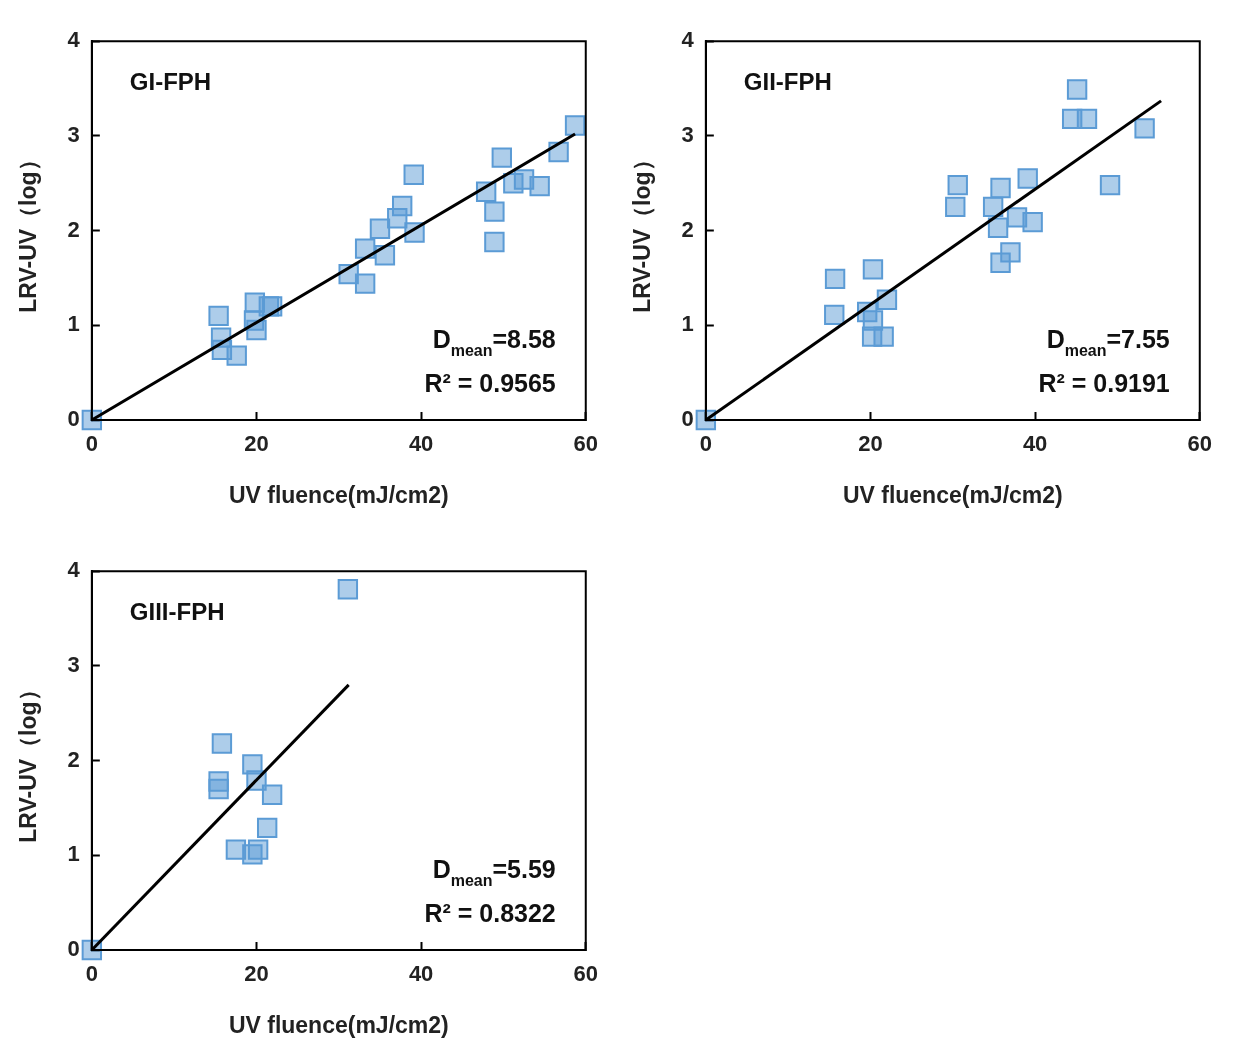 Image resolution: width=1242 pixels, height=1054 pixels. Describe the element at coordinates (170, 81) in the screenshot. I see `text: GI-FPH` at that location.